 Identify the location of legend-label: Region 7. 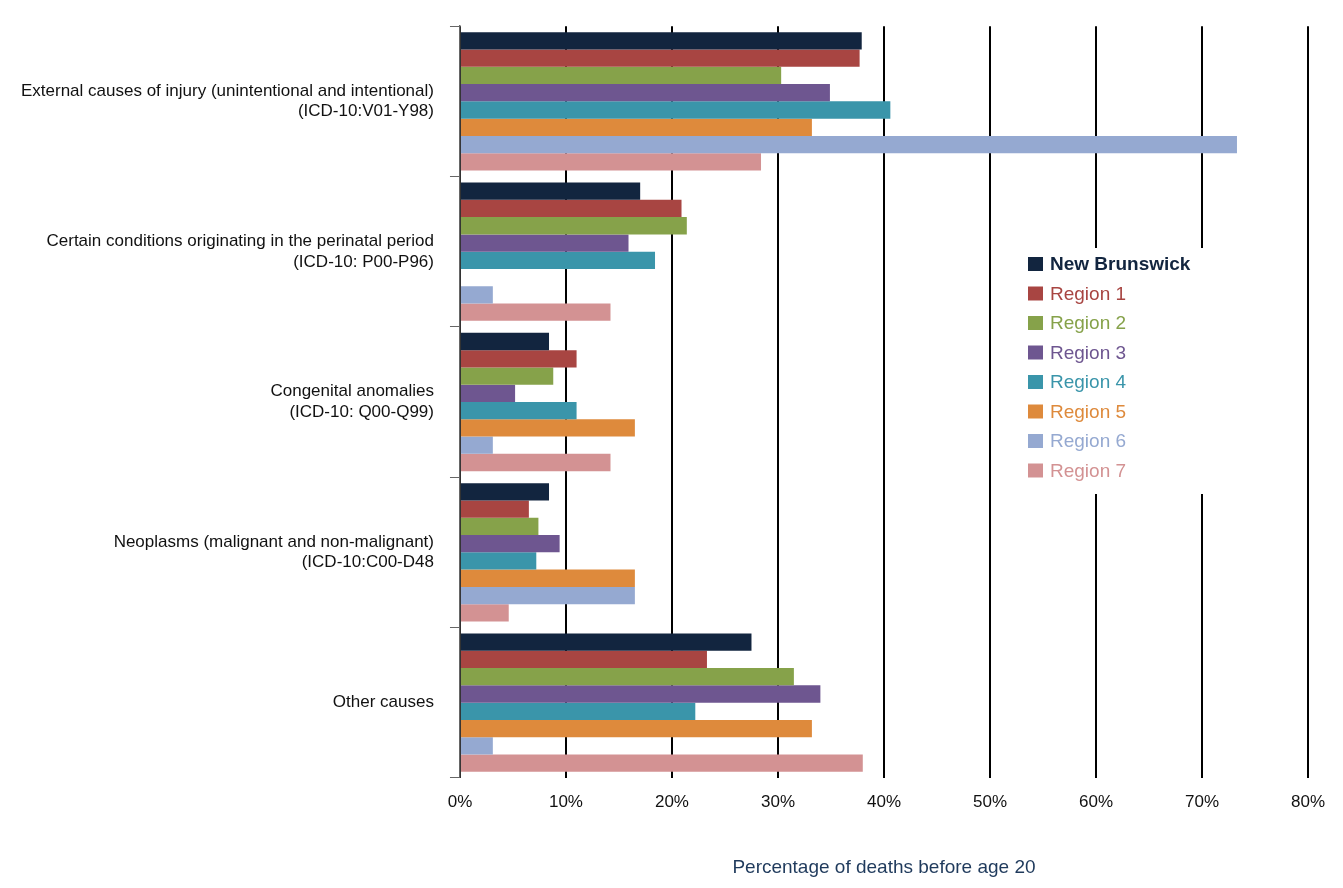
(1088, 470).